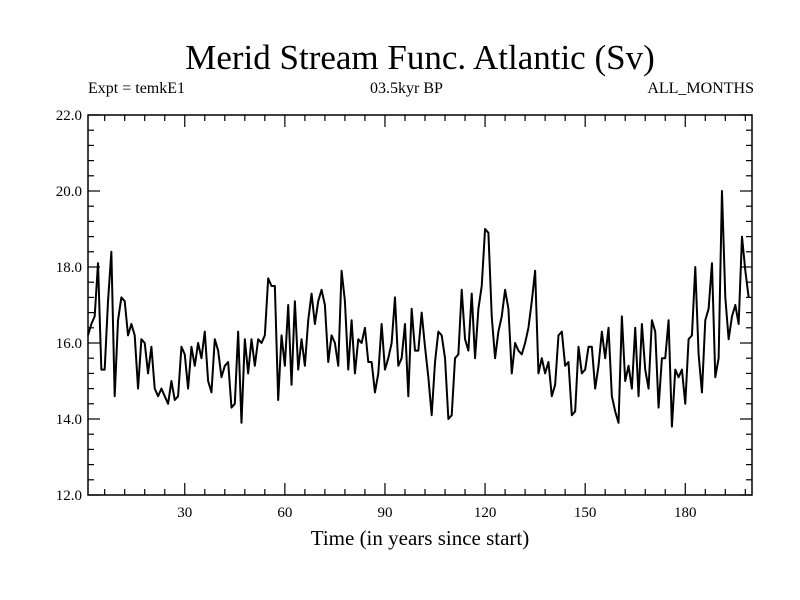 This screenshot has height=600, width=800. What do you see at coordinates (69, 344) in the screenshot?
I see `y-tick-label: 16.0` at bounding box center [69, 344].